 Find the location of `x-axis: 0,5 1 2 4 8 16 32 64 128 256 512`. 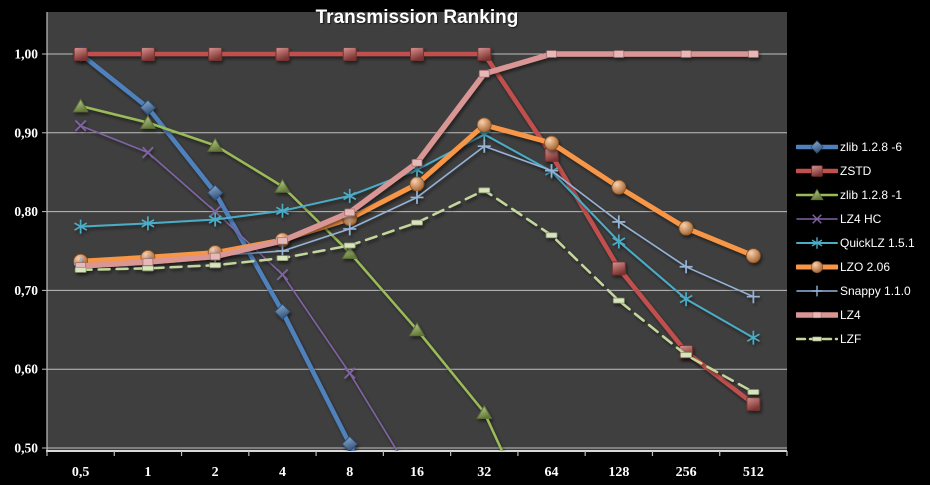

x-axis: 0,5 1 2 4 8 16 32 64 128 256 512 is located at coordinates (417, 465).